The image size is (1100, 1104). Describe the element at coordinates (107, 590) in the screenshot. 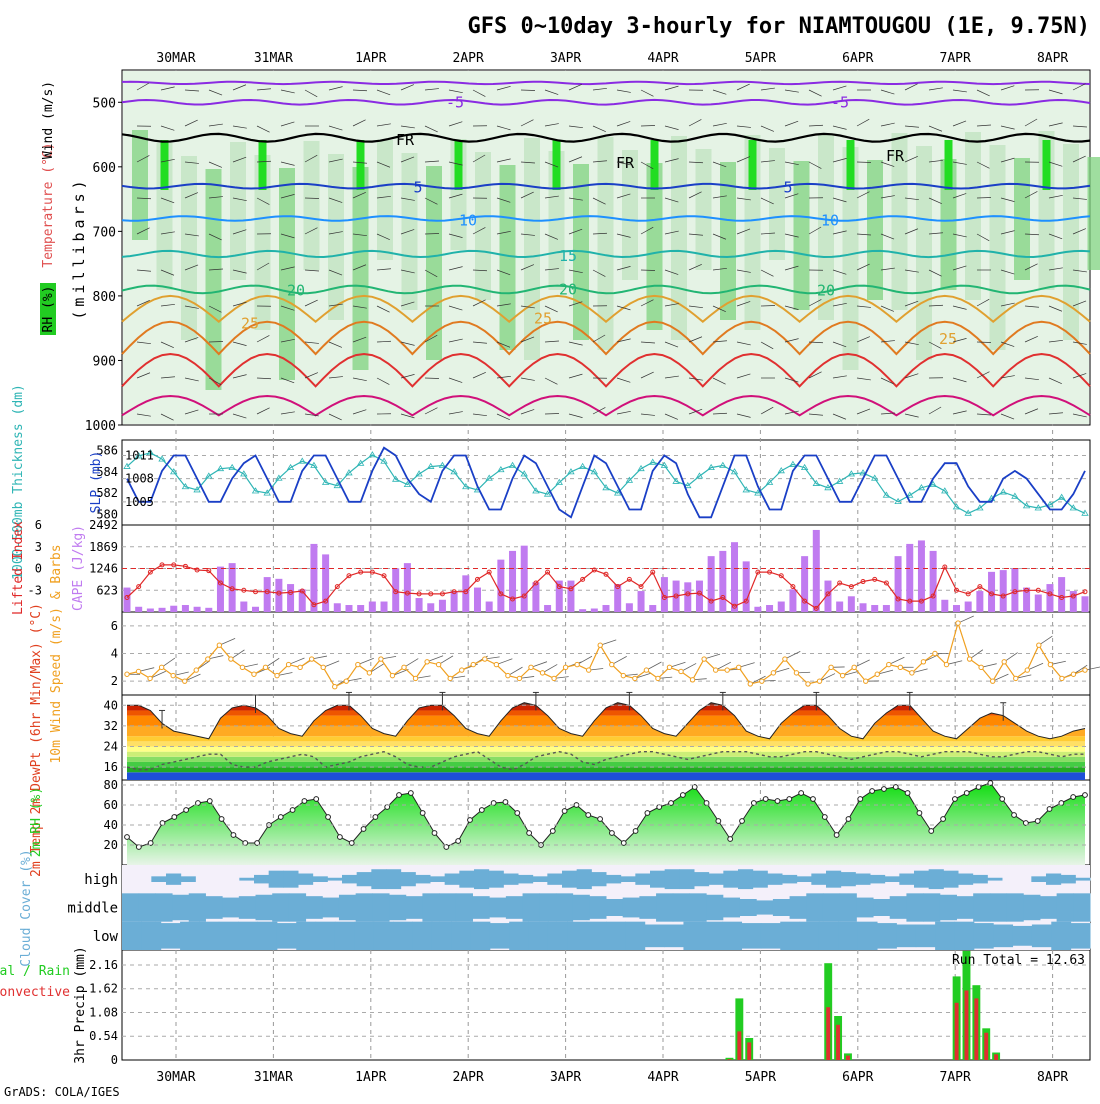

I see `y-tick-label-right: 623` at that location.